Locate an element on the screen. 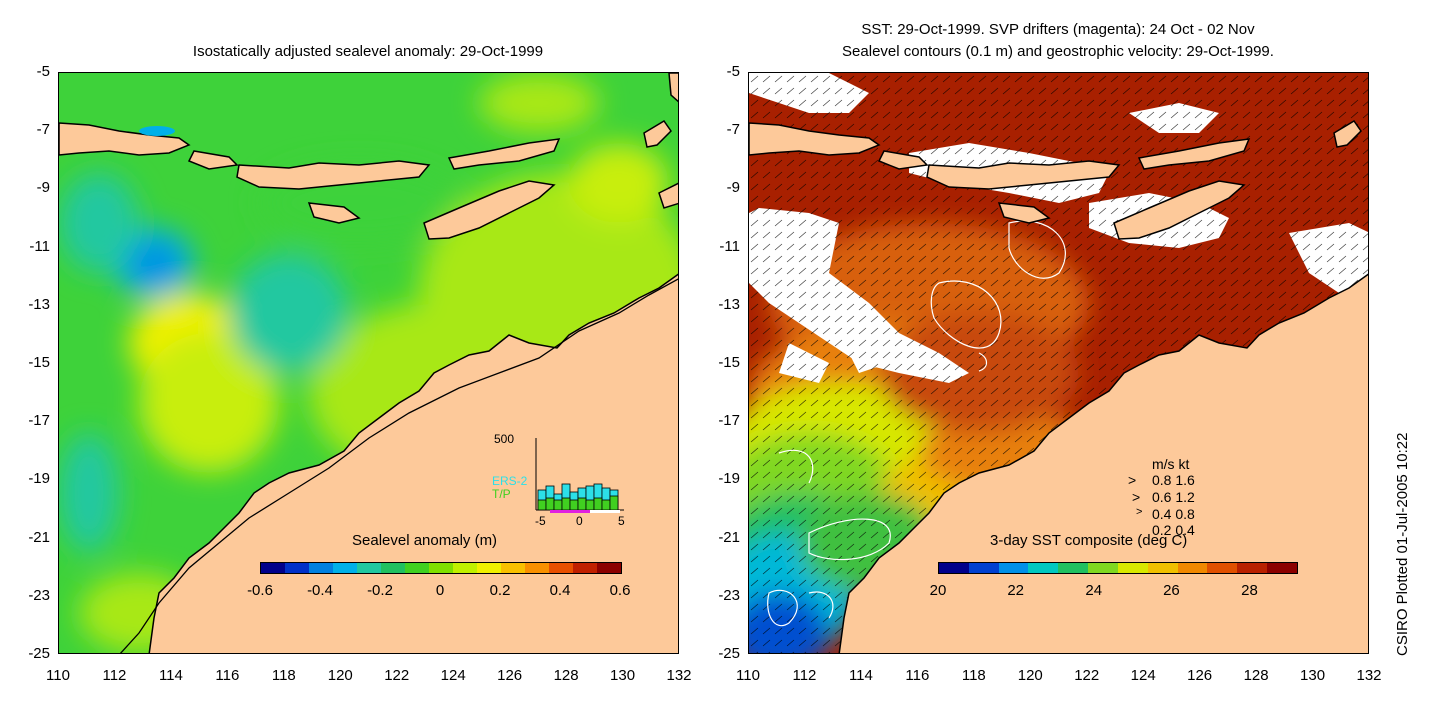 The image size is (1440, 720). right-colorbar-labels: 20 22 24 26 28 is located at coordinates (1113, 591).